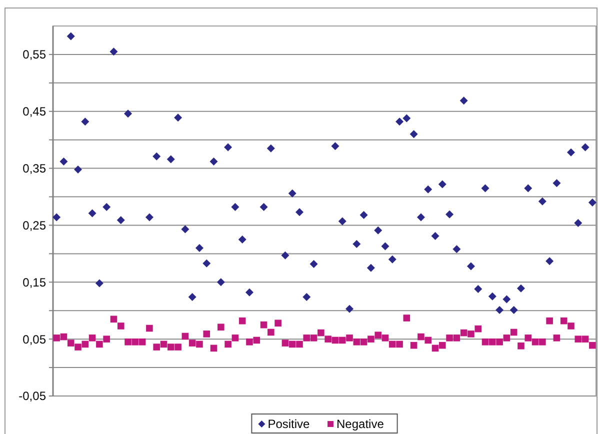 Image resolution: width=598 pixels, height=434 pixels. What do you see at coordinates (34, 169) in the screenshot?
I see `y-tick-label: 0,35` at bounding box center [34, 169].